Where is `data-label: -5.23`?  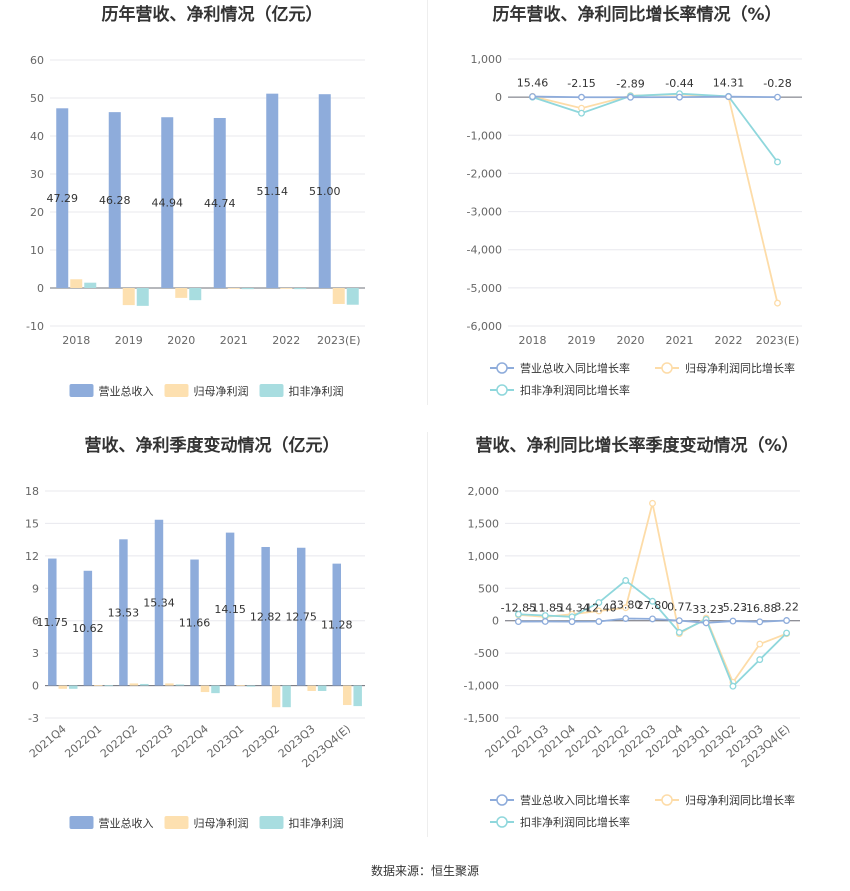
data-label: -5.23 is located at coordinates (733, 607).